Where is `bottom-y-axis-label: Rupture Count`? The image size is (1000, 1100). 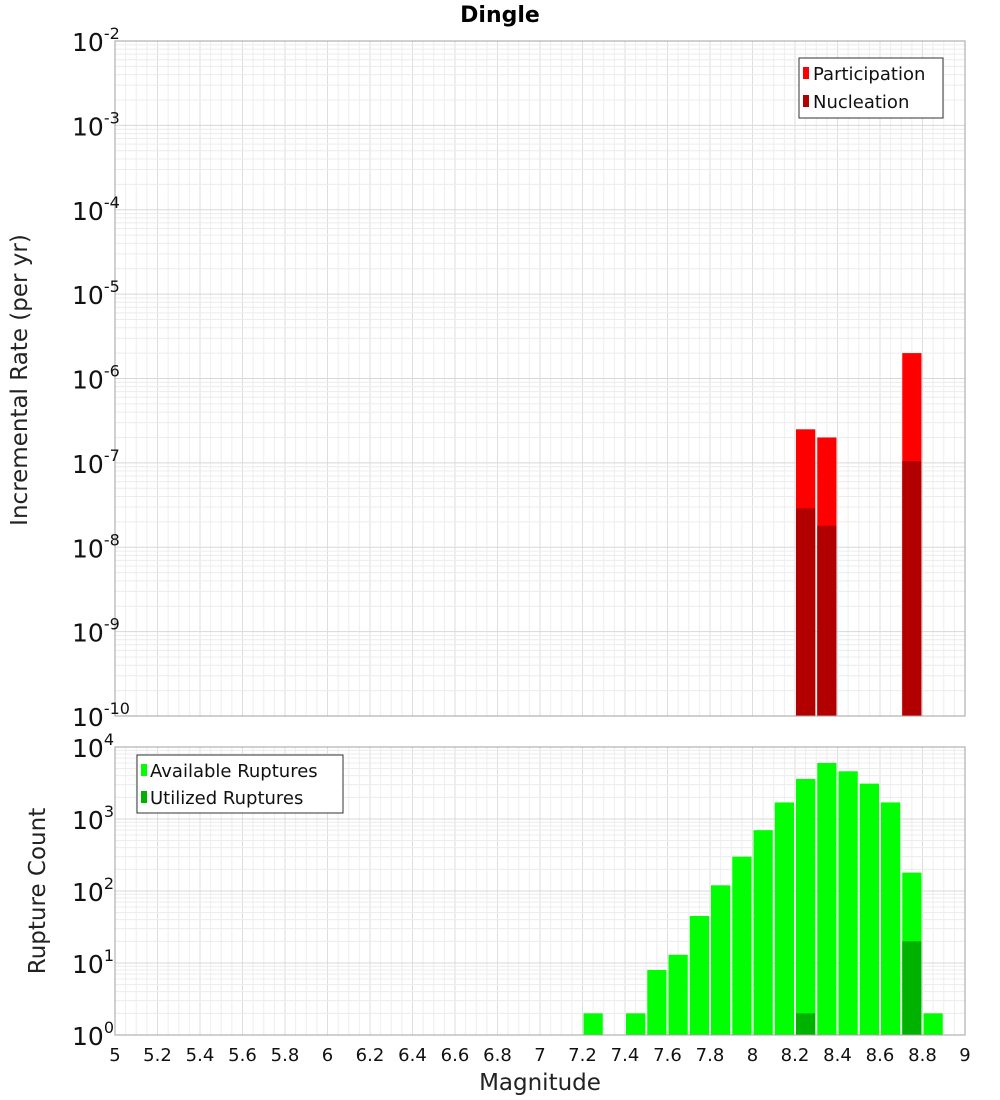
bottom-y-axis-label: Rupture Count is located at coordinates (38, 891).